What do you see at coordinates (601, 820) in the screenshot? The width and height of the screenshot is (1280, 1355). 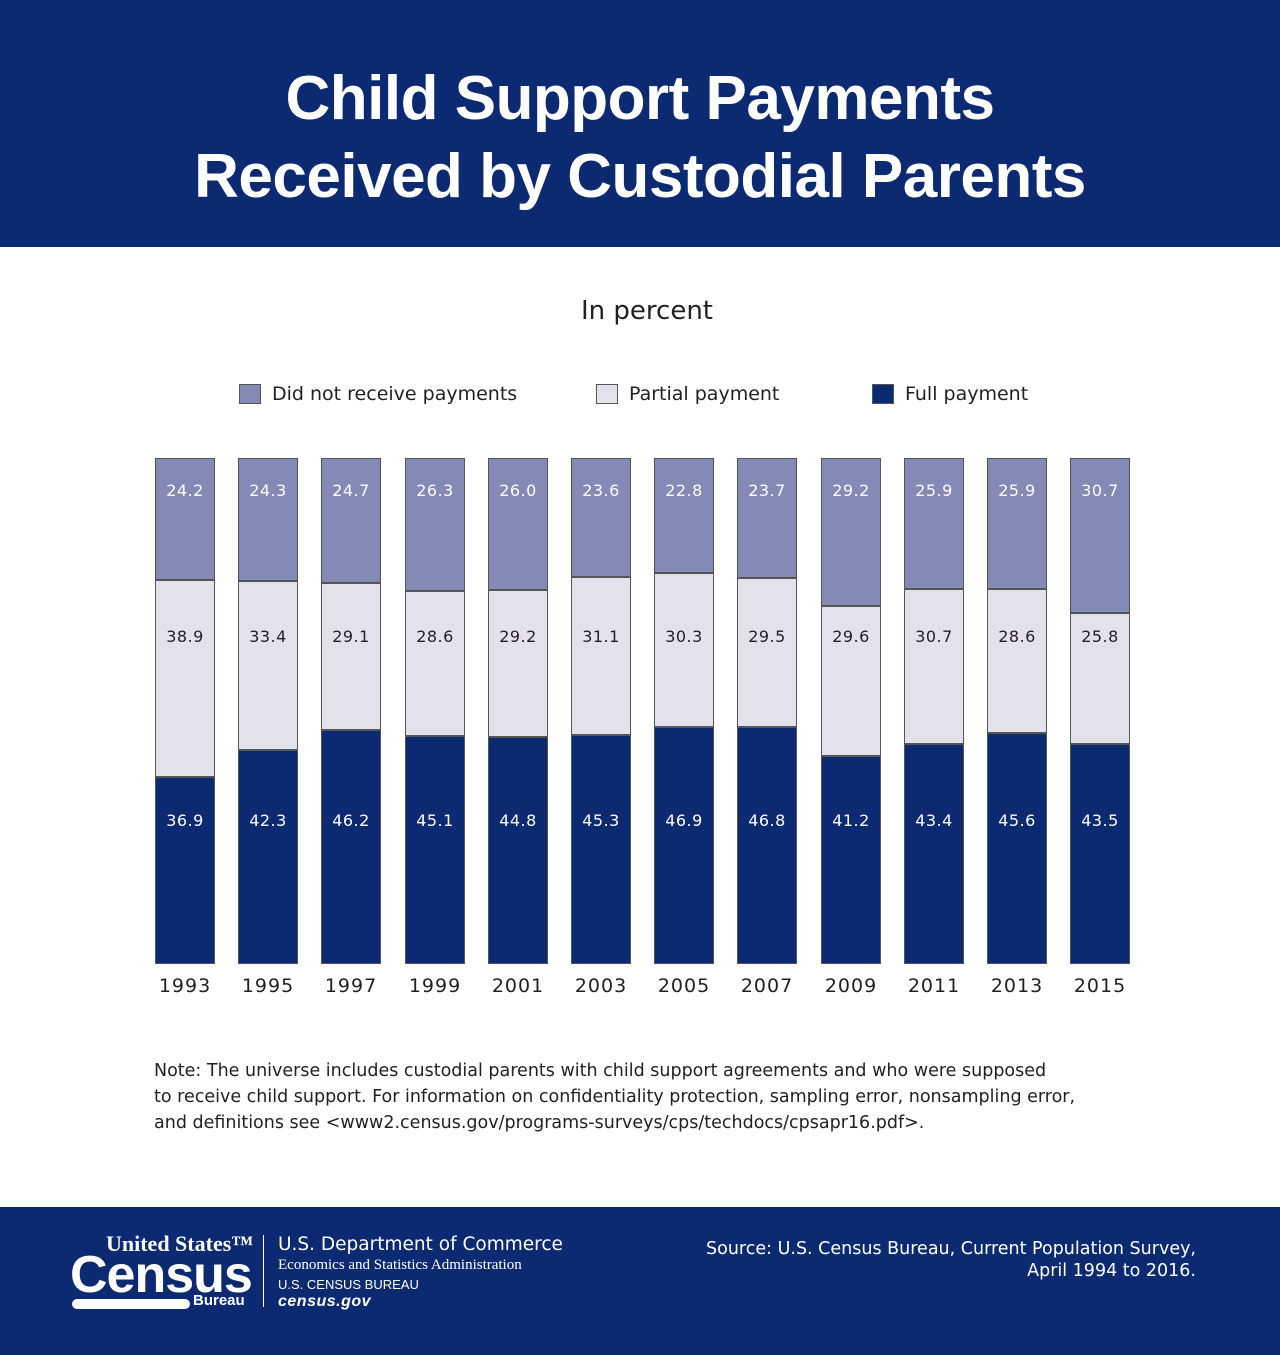 I see `value-label: 45.3` at bounding box center [601, 820].